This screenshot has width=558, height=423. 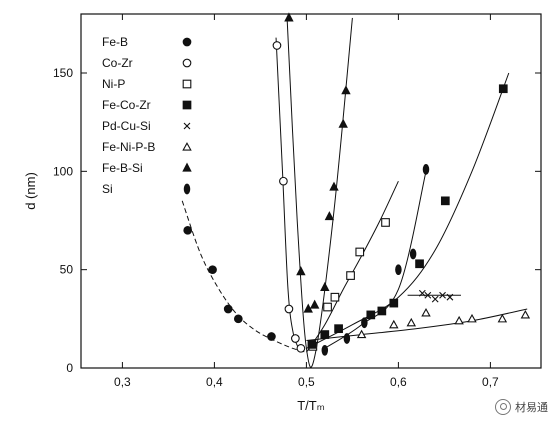 What do you see at coordinates (117, 63) in the screenshot?
I see `legend-label: Co-Zr` at bounding box center [117, 63].